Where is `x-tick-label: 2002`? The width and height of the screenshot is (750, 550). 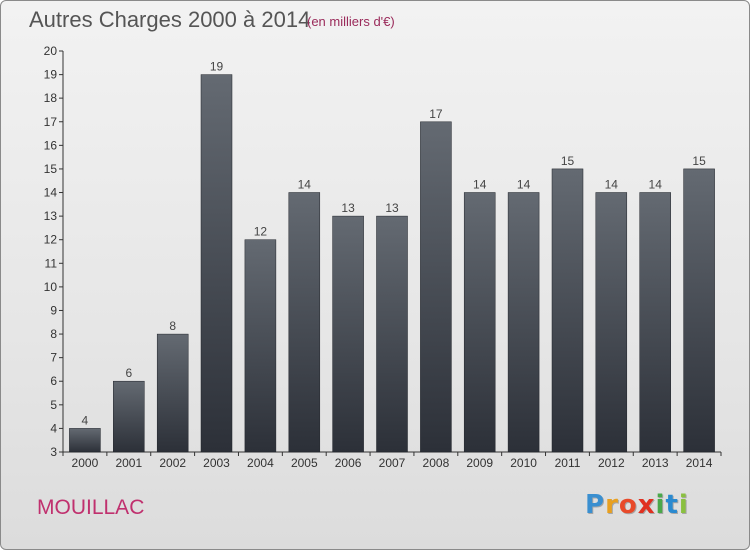
x-tick-label: 2002 is located at coordinates (172, 463).